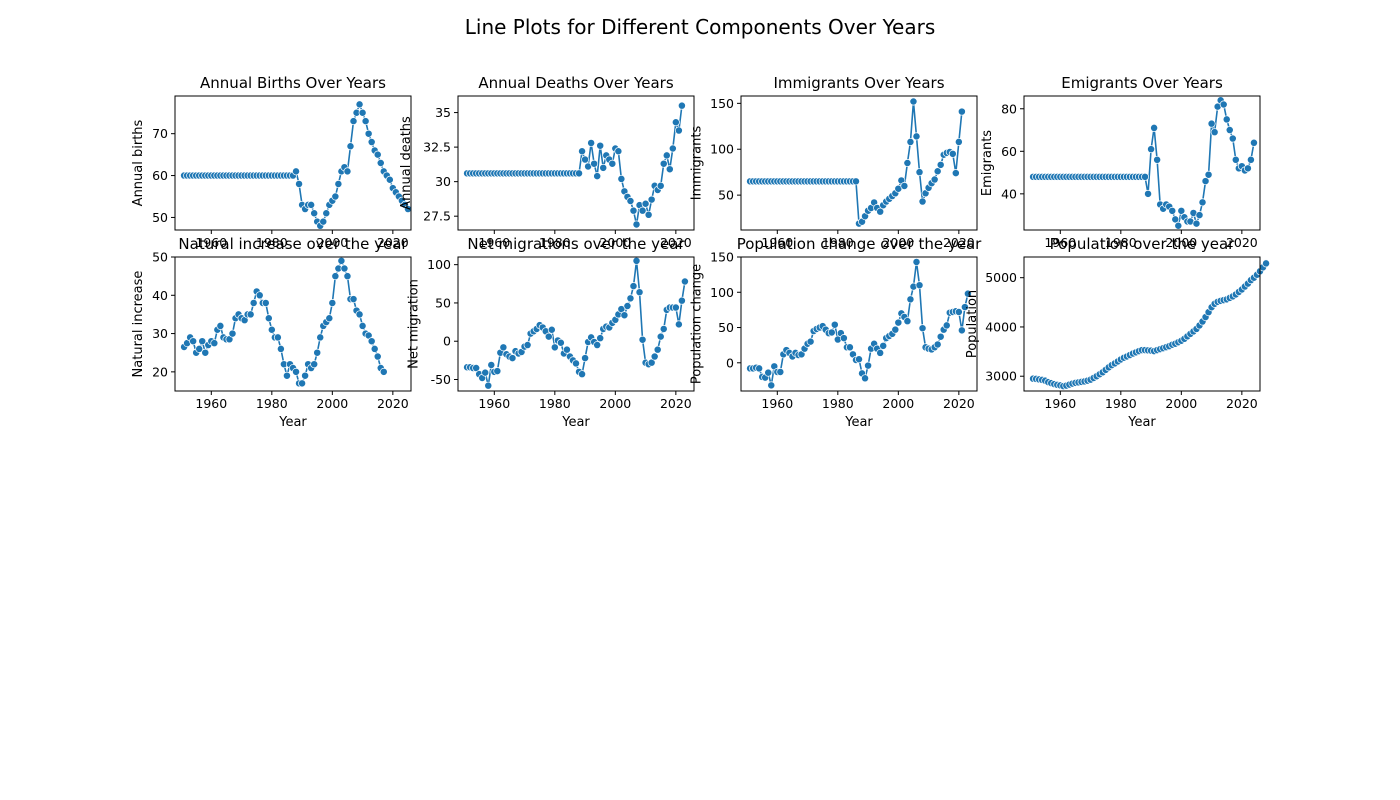 Image resolution: width=1400 pixels, height=800 pixels. Describe the element at coordinates (160, 371) in the screenshot. I see `y-tick-label: 20` at that location.